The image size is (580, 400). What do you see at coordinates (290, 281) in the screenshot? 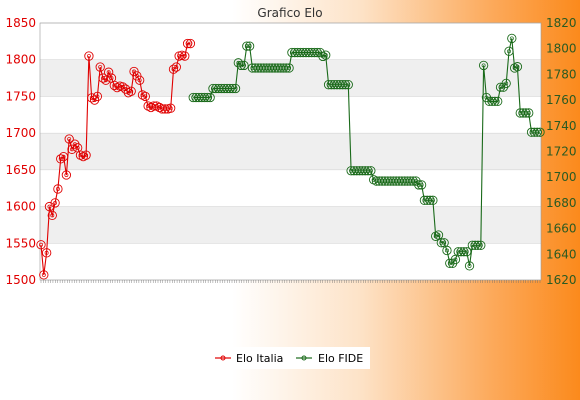
I see `x-axis-labels` at bounding box center [290, 281].